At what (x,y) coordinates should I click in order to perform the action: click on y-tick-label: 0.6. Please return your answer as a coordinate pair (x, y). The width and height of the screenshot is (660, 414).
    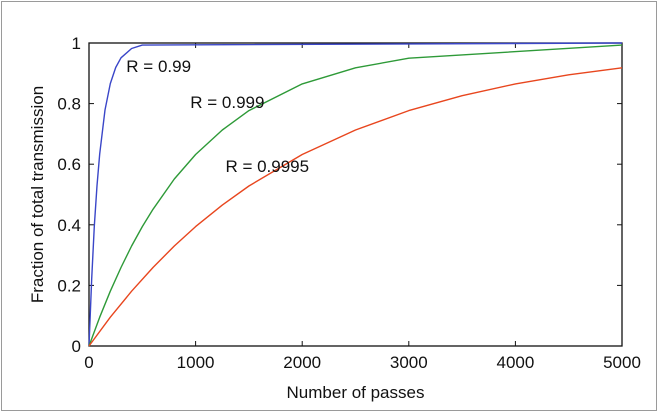
    Looking at the image, I should click on (69, 164).